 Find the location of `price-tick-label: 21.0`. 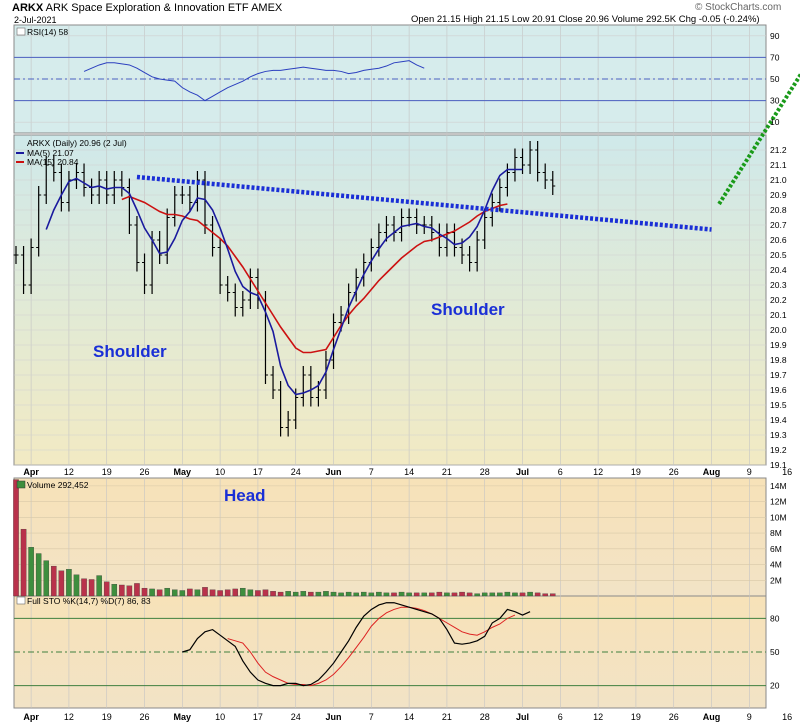

price-tick-label: 21.0 is located at coordinates (778, 180).